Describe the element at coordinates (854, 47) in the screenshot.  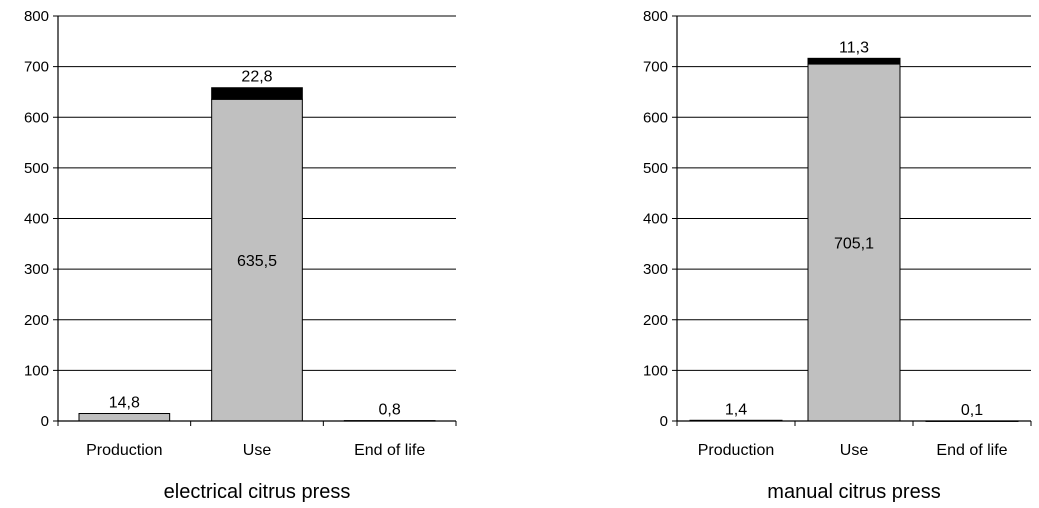
I see `data-label: 11,3` at that location.